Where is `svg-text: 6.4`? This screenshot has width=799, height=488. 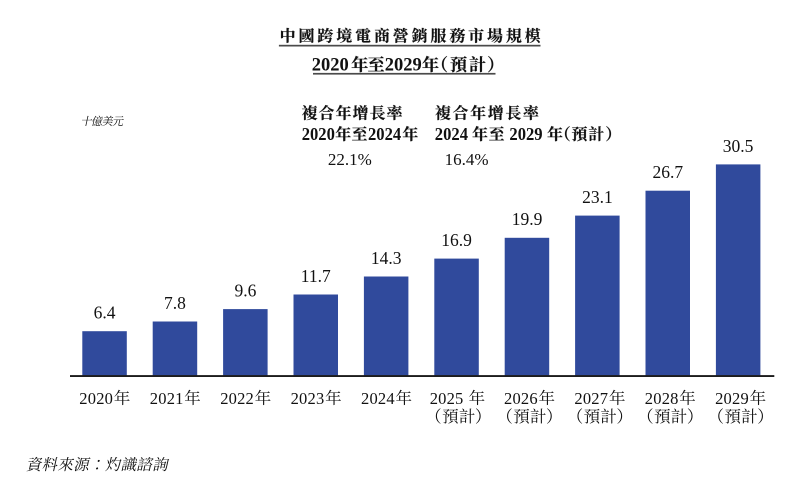 svg-text: 6.4 is located at coordinates (105, 313).